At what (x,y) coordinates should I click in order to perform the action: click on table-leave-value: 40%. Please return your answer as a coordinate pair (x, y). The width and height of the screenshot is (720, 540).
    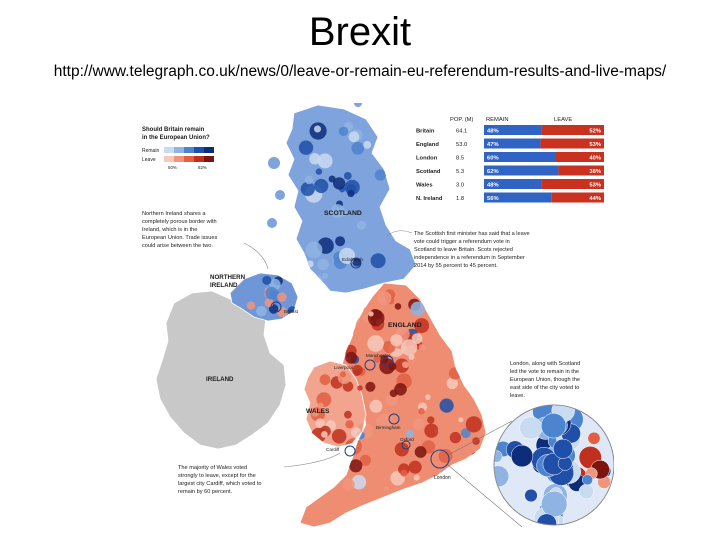
    Looking at the image, I should click on (595, 159).